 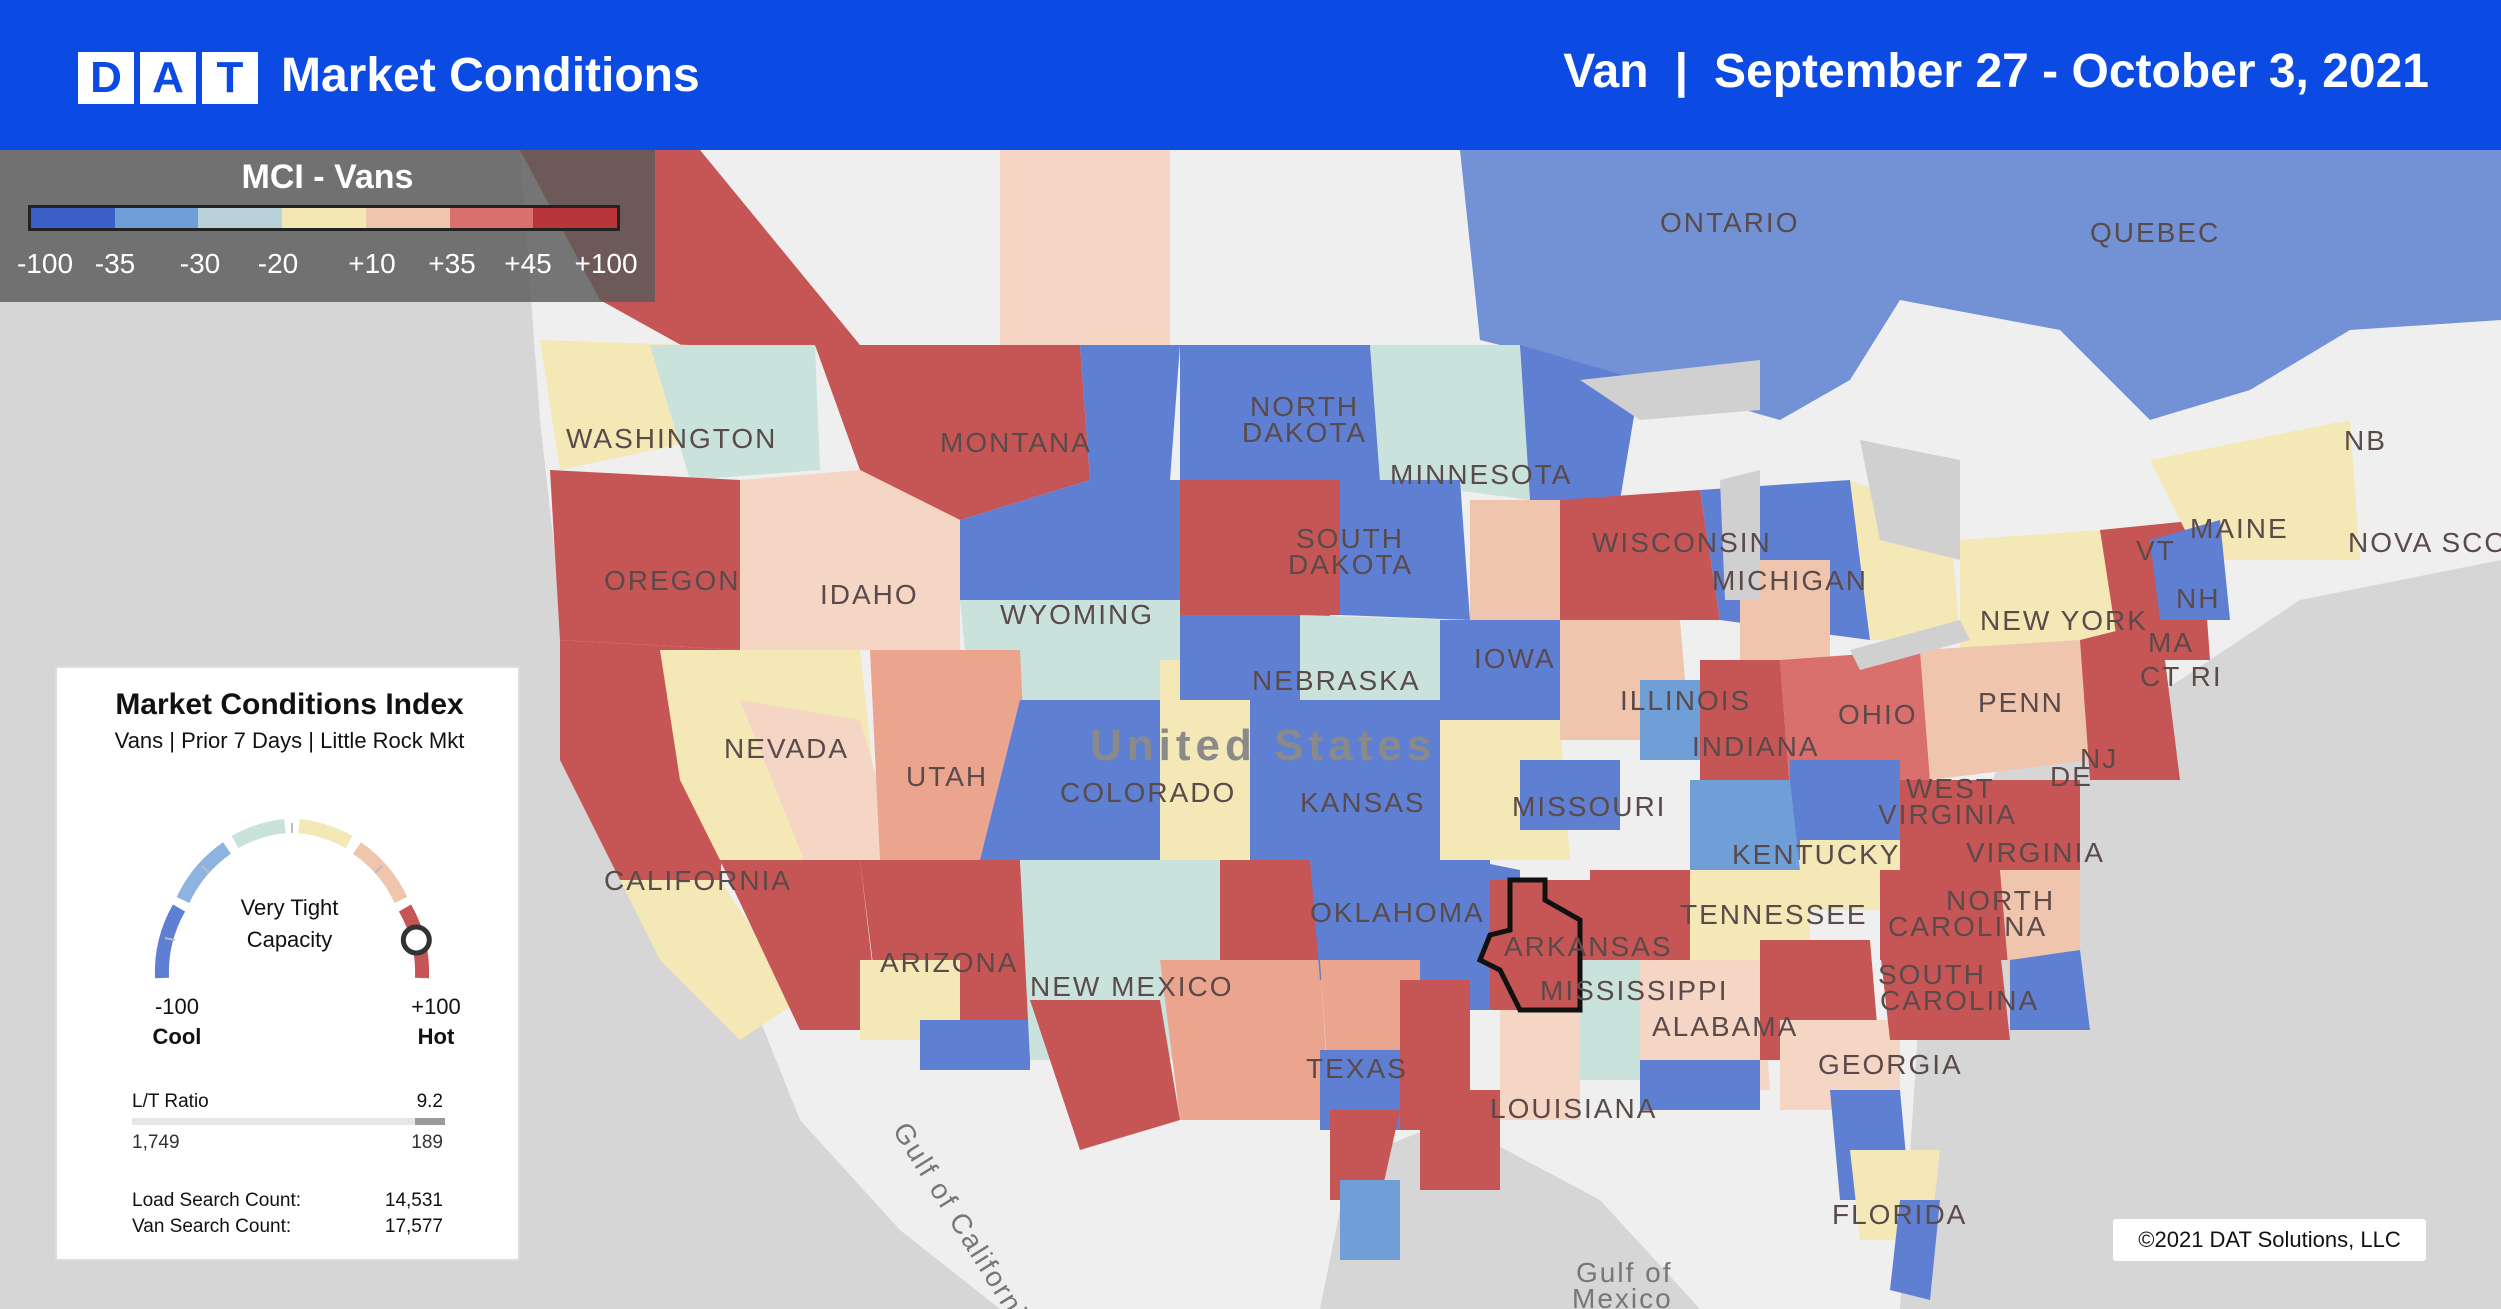 I want to click on region-nj-de, so click(x=2130, y=700).